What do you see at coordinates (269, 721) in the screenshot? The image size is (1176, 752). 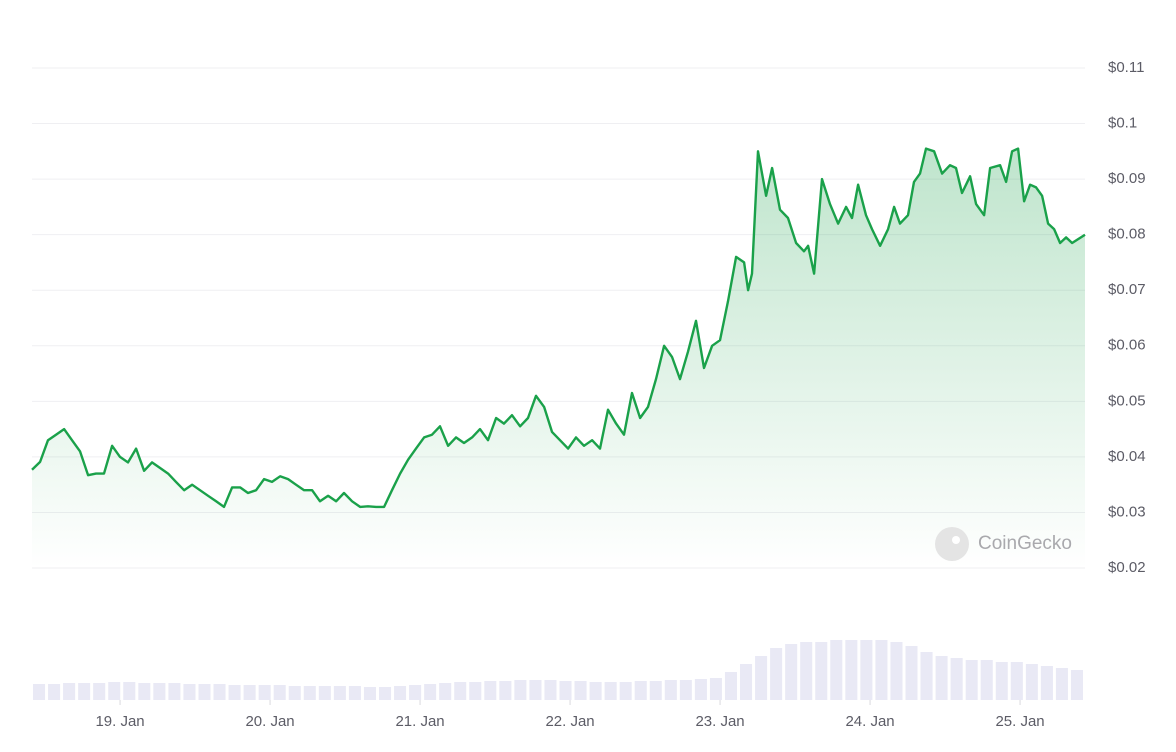 I see `x-tick-label: 20. Jan` at bounding box center [269, 721].